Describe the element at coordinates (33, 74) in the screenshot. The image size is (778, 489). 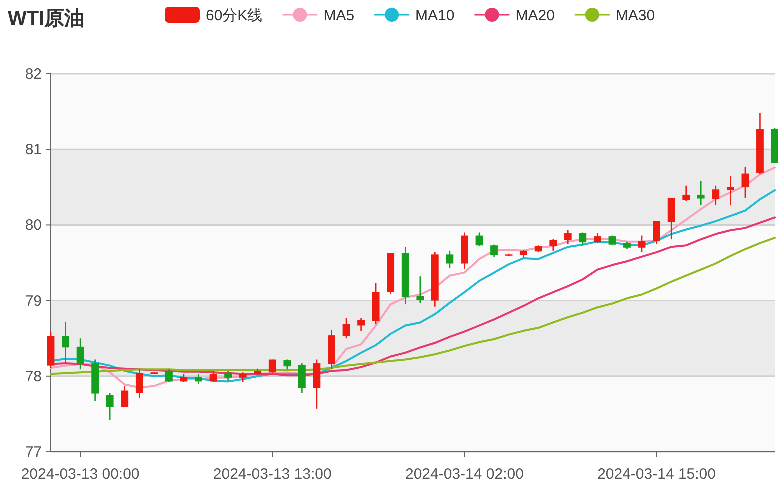
I see `y-tick-label: 82` at that location.